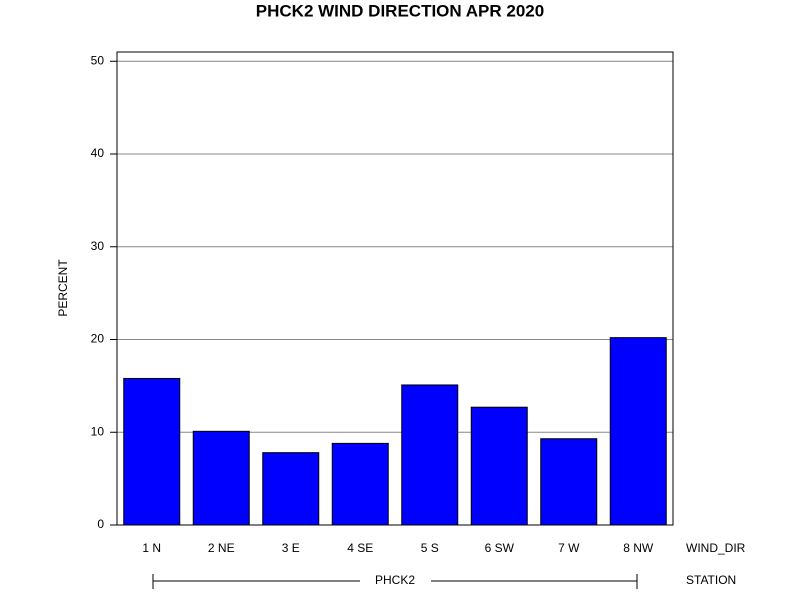  I want to click on x-tick-label: 1 N, so click(151, 548).